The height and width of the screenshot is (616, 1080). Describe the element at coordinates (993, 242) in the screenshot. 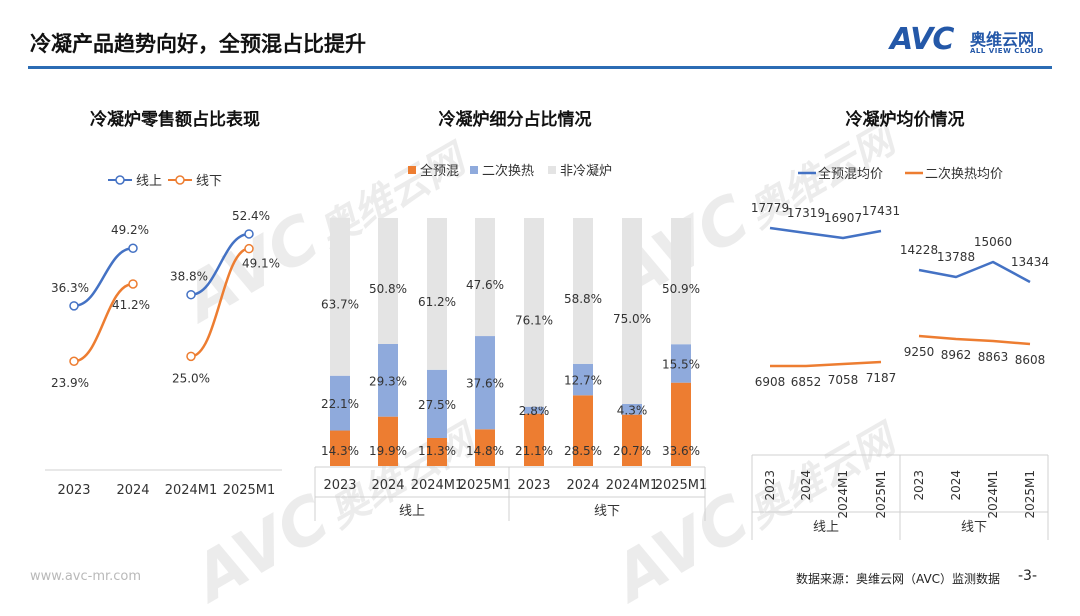

I see `chart-3-data-label: 15060` at that location.